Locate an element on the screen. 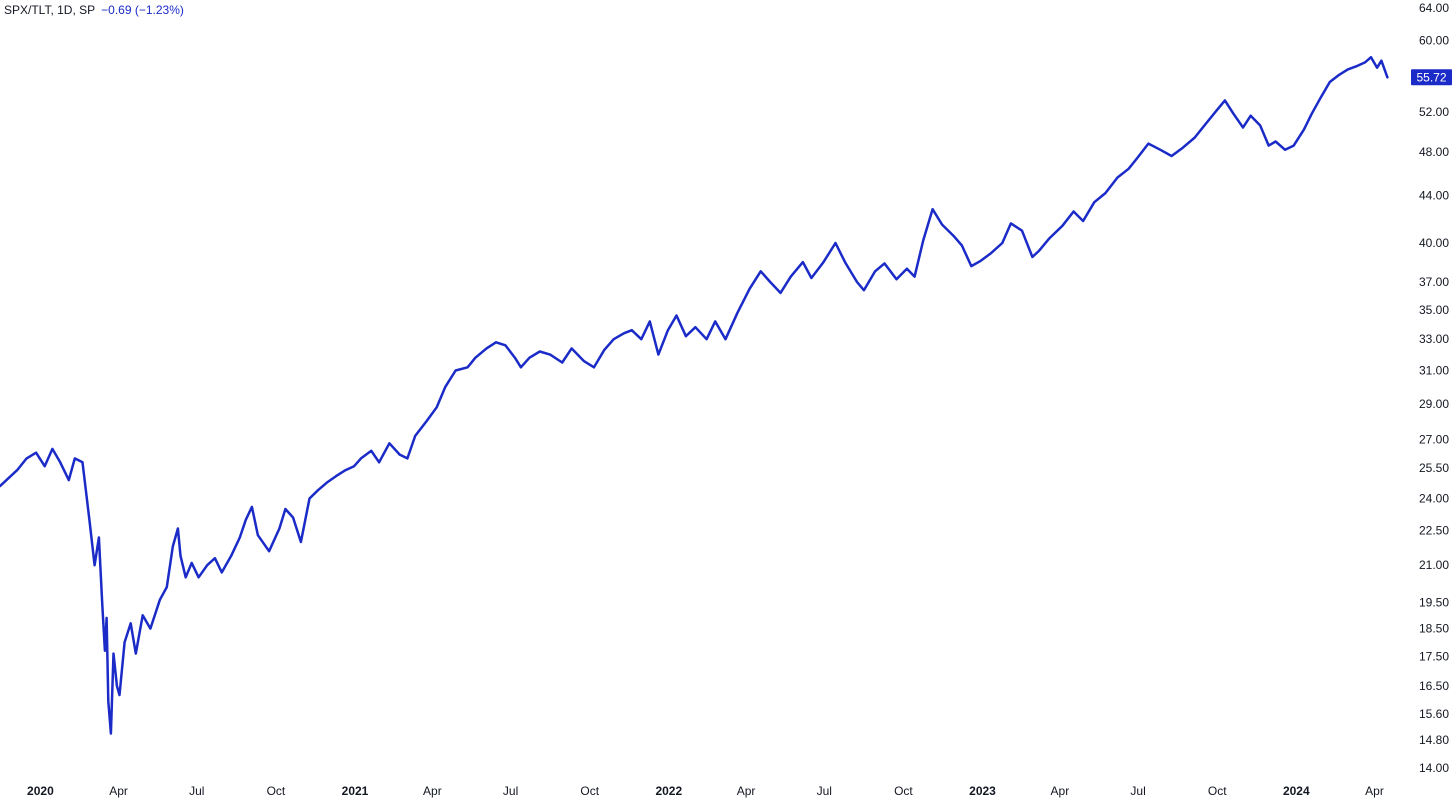 The image size is (1456, 800). change-label: −0.69 (−1.23%) is located at coordinates (142, 10).